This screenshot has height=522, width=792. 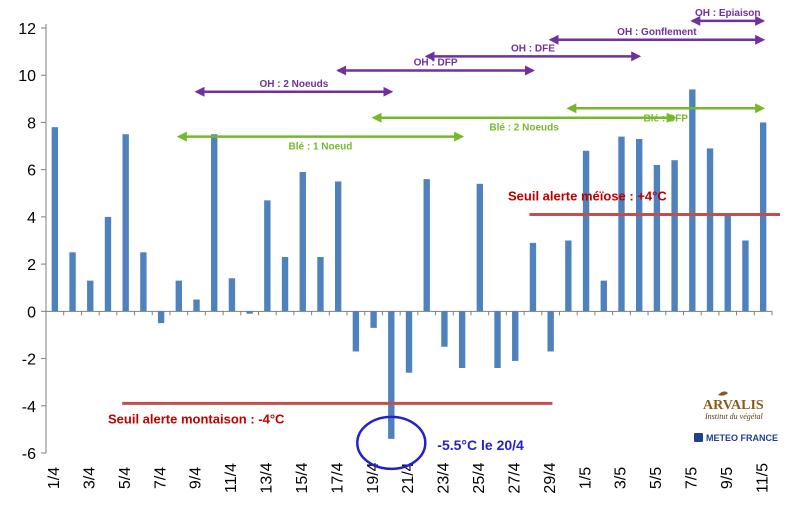 I want to click on arvalis-name: ARVALIS, so click(x=733, y=405).